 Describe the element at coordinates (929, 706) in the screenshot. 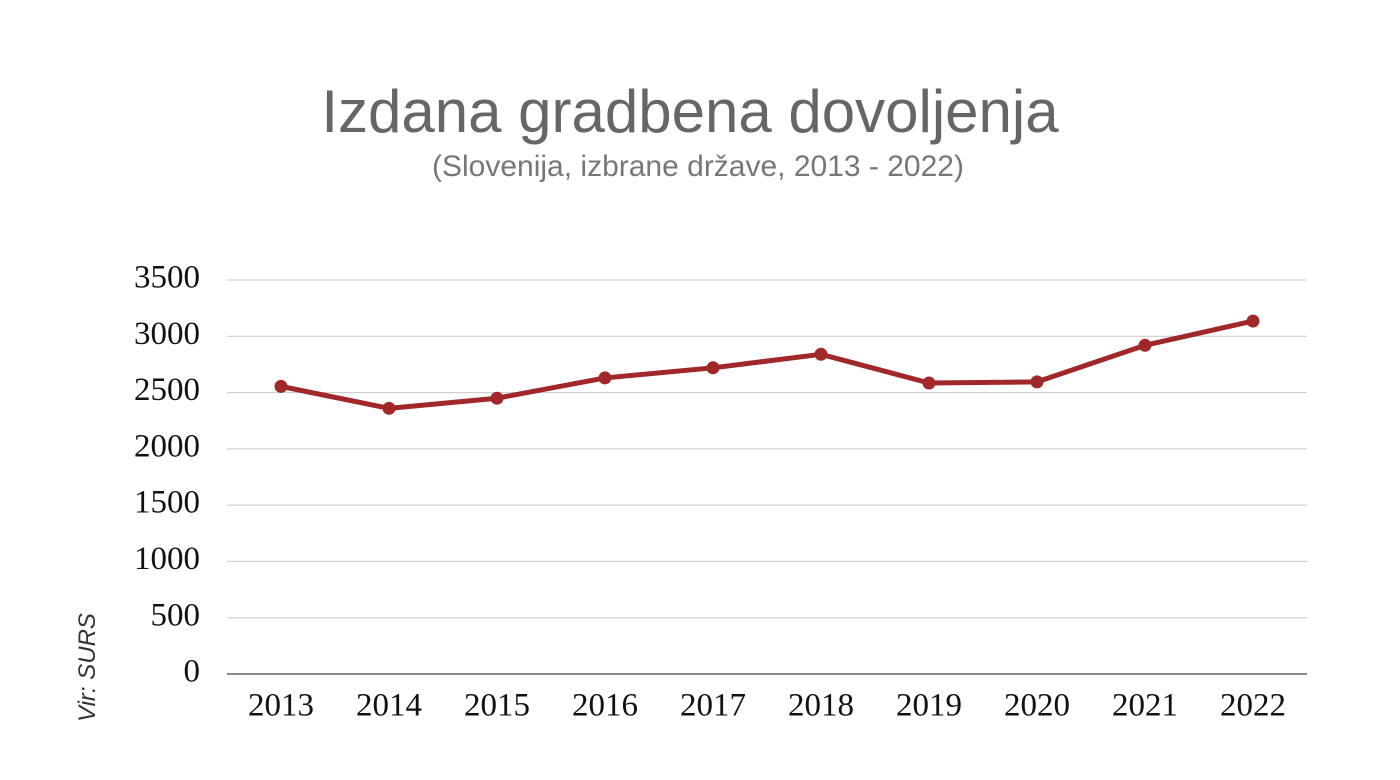

I see `x-tick-label: 2019` at that location.